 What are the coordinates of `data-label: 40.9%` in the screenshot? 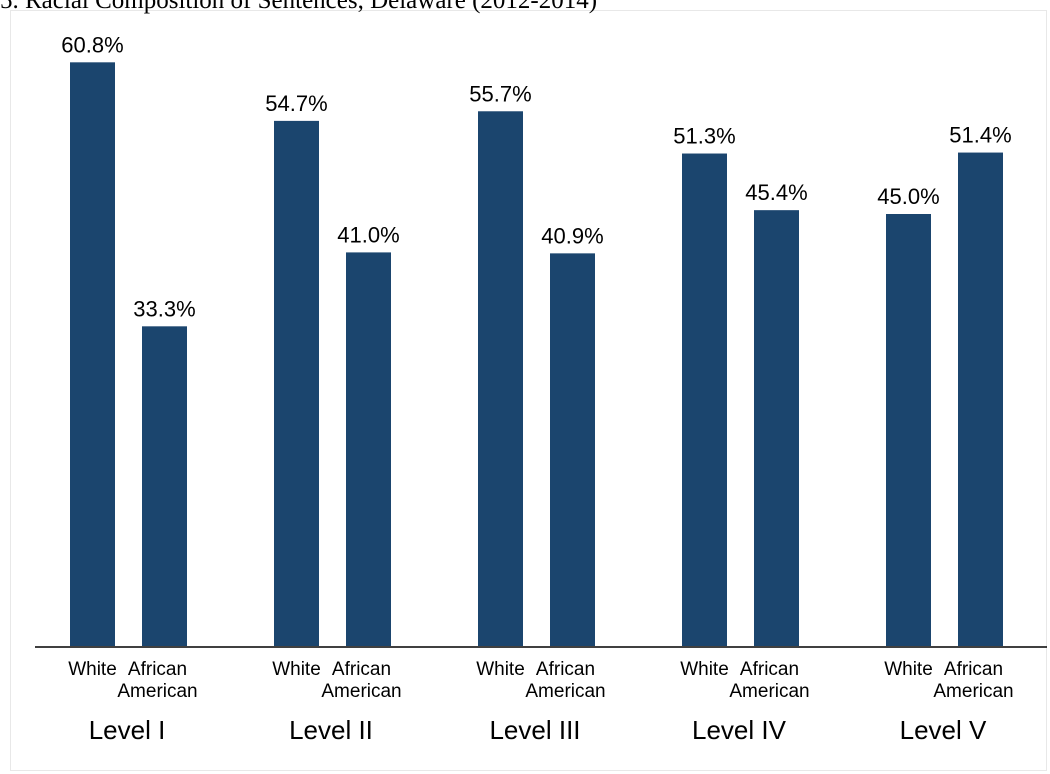 It's located at (572, 235).